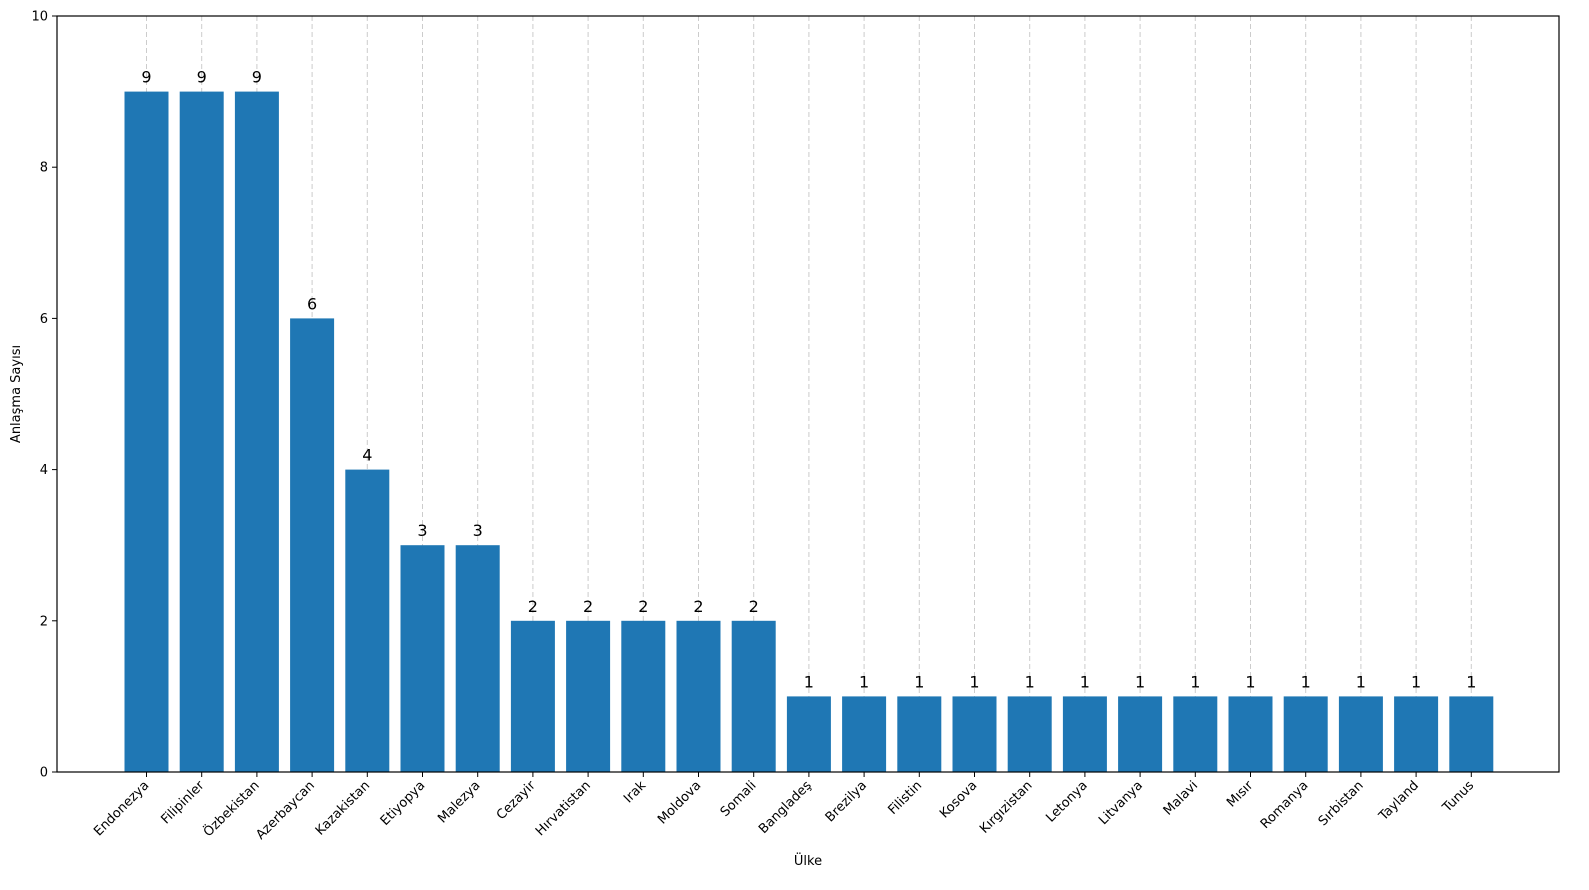 Image resolution: width=1589 pixels, height=890 pixels. I want to click on x-tick-label: Kosova, so click(958, 799).